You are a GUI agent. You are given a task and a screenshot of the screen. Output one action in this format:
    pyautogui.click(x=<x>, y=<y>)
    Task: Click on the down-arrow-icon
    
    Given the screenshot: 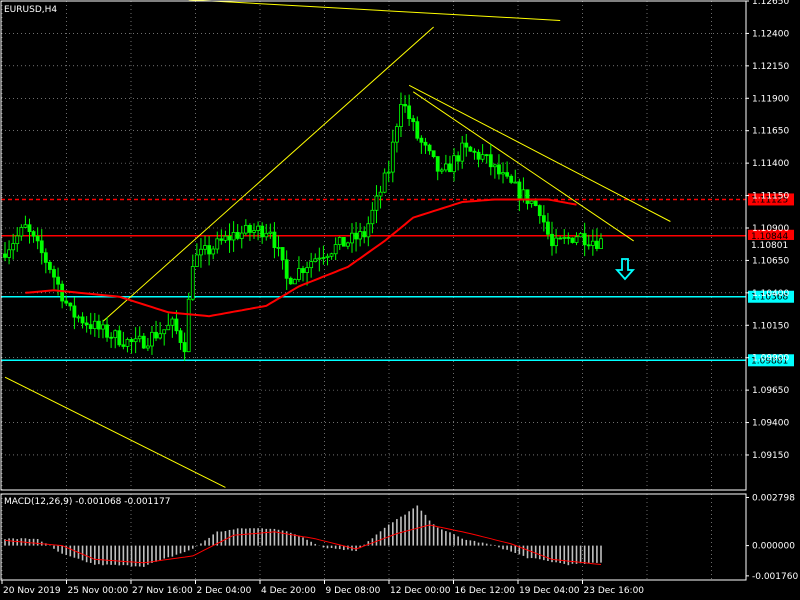 What is the action you would take?
    pyautogui.click(x=625, y=269)
    